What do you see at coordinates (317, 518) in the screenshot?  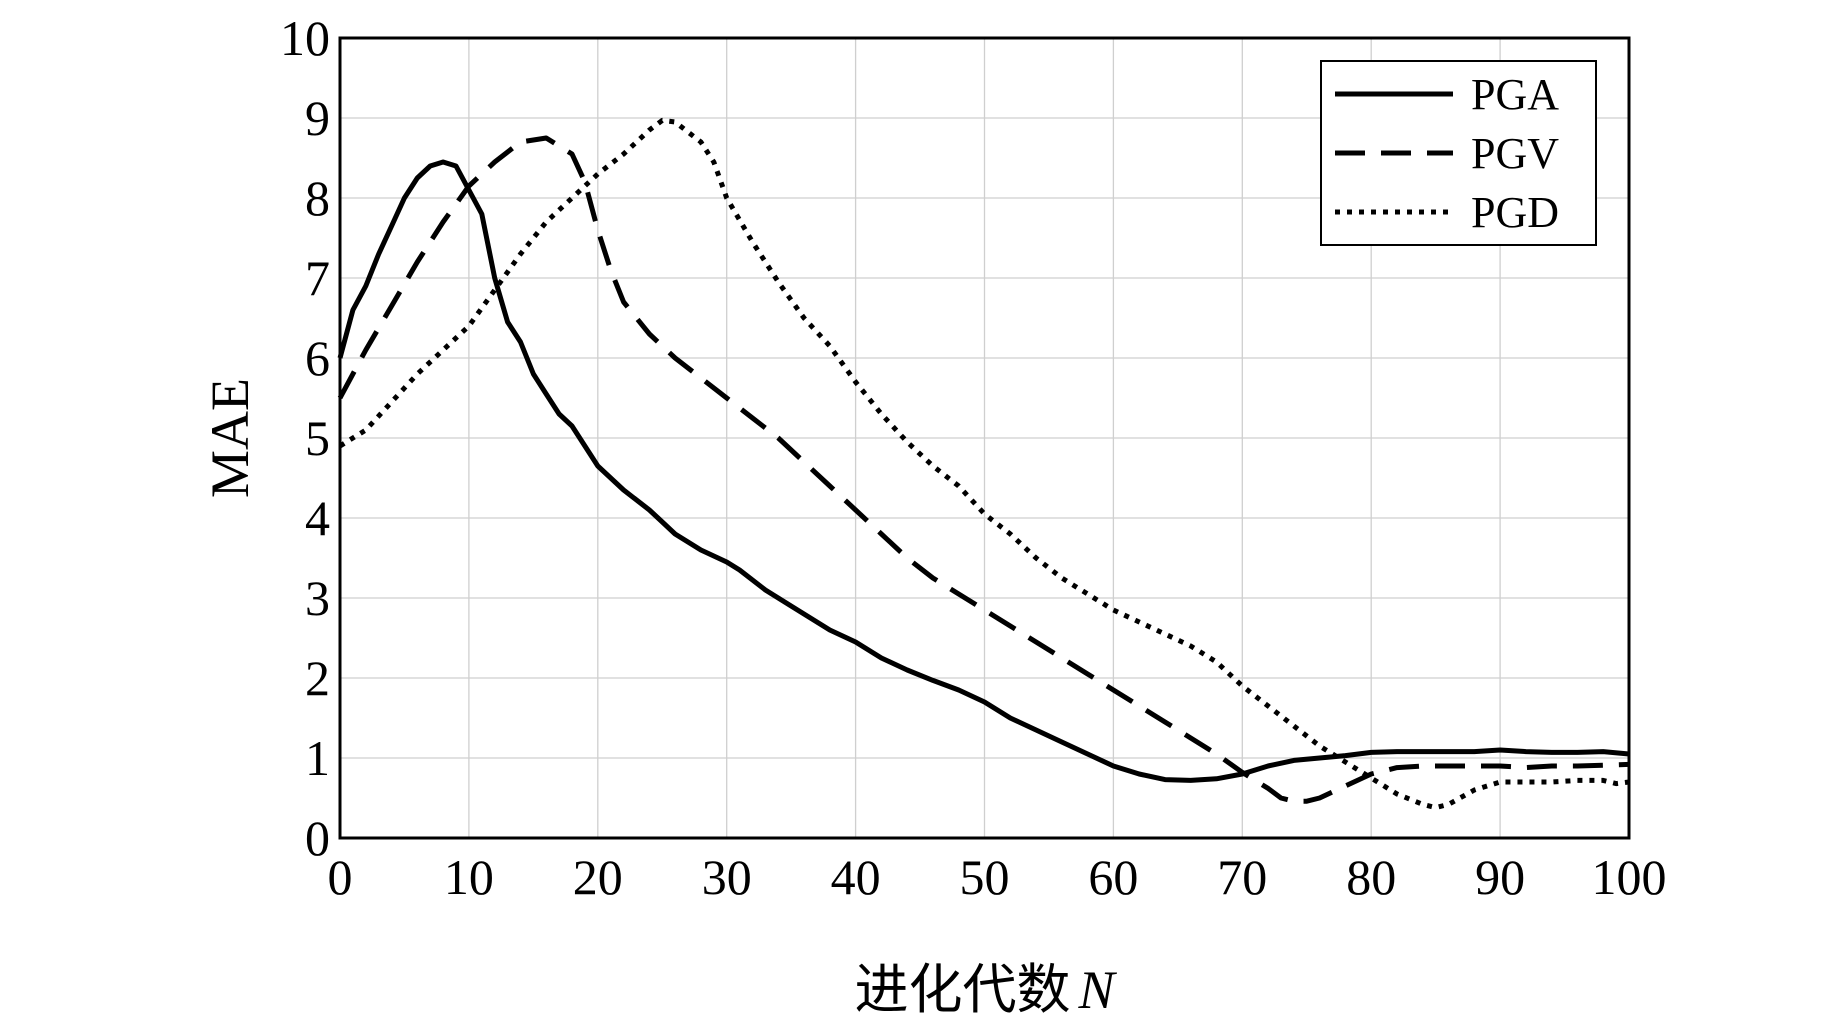 I see `y-tick-label: 4` at bounding box center [317, 518].